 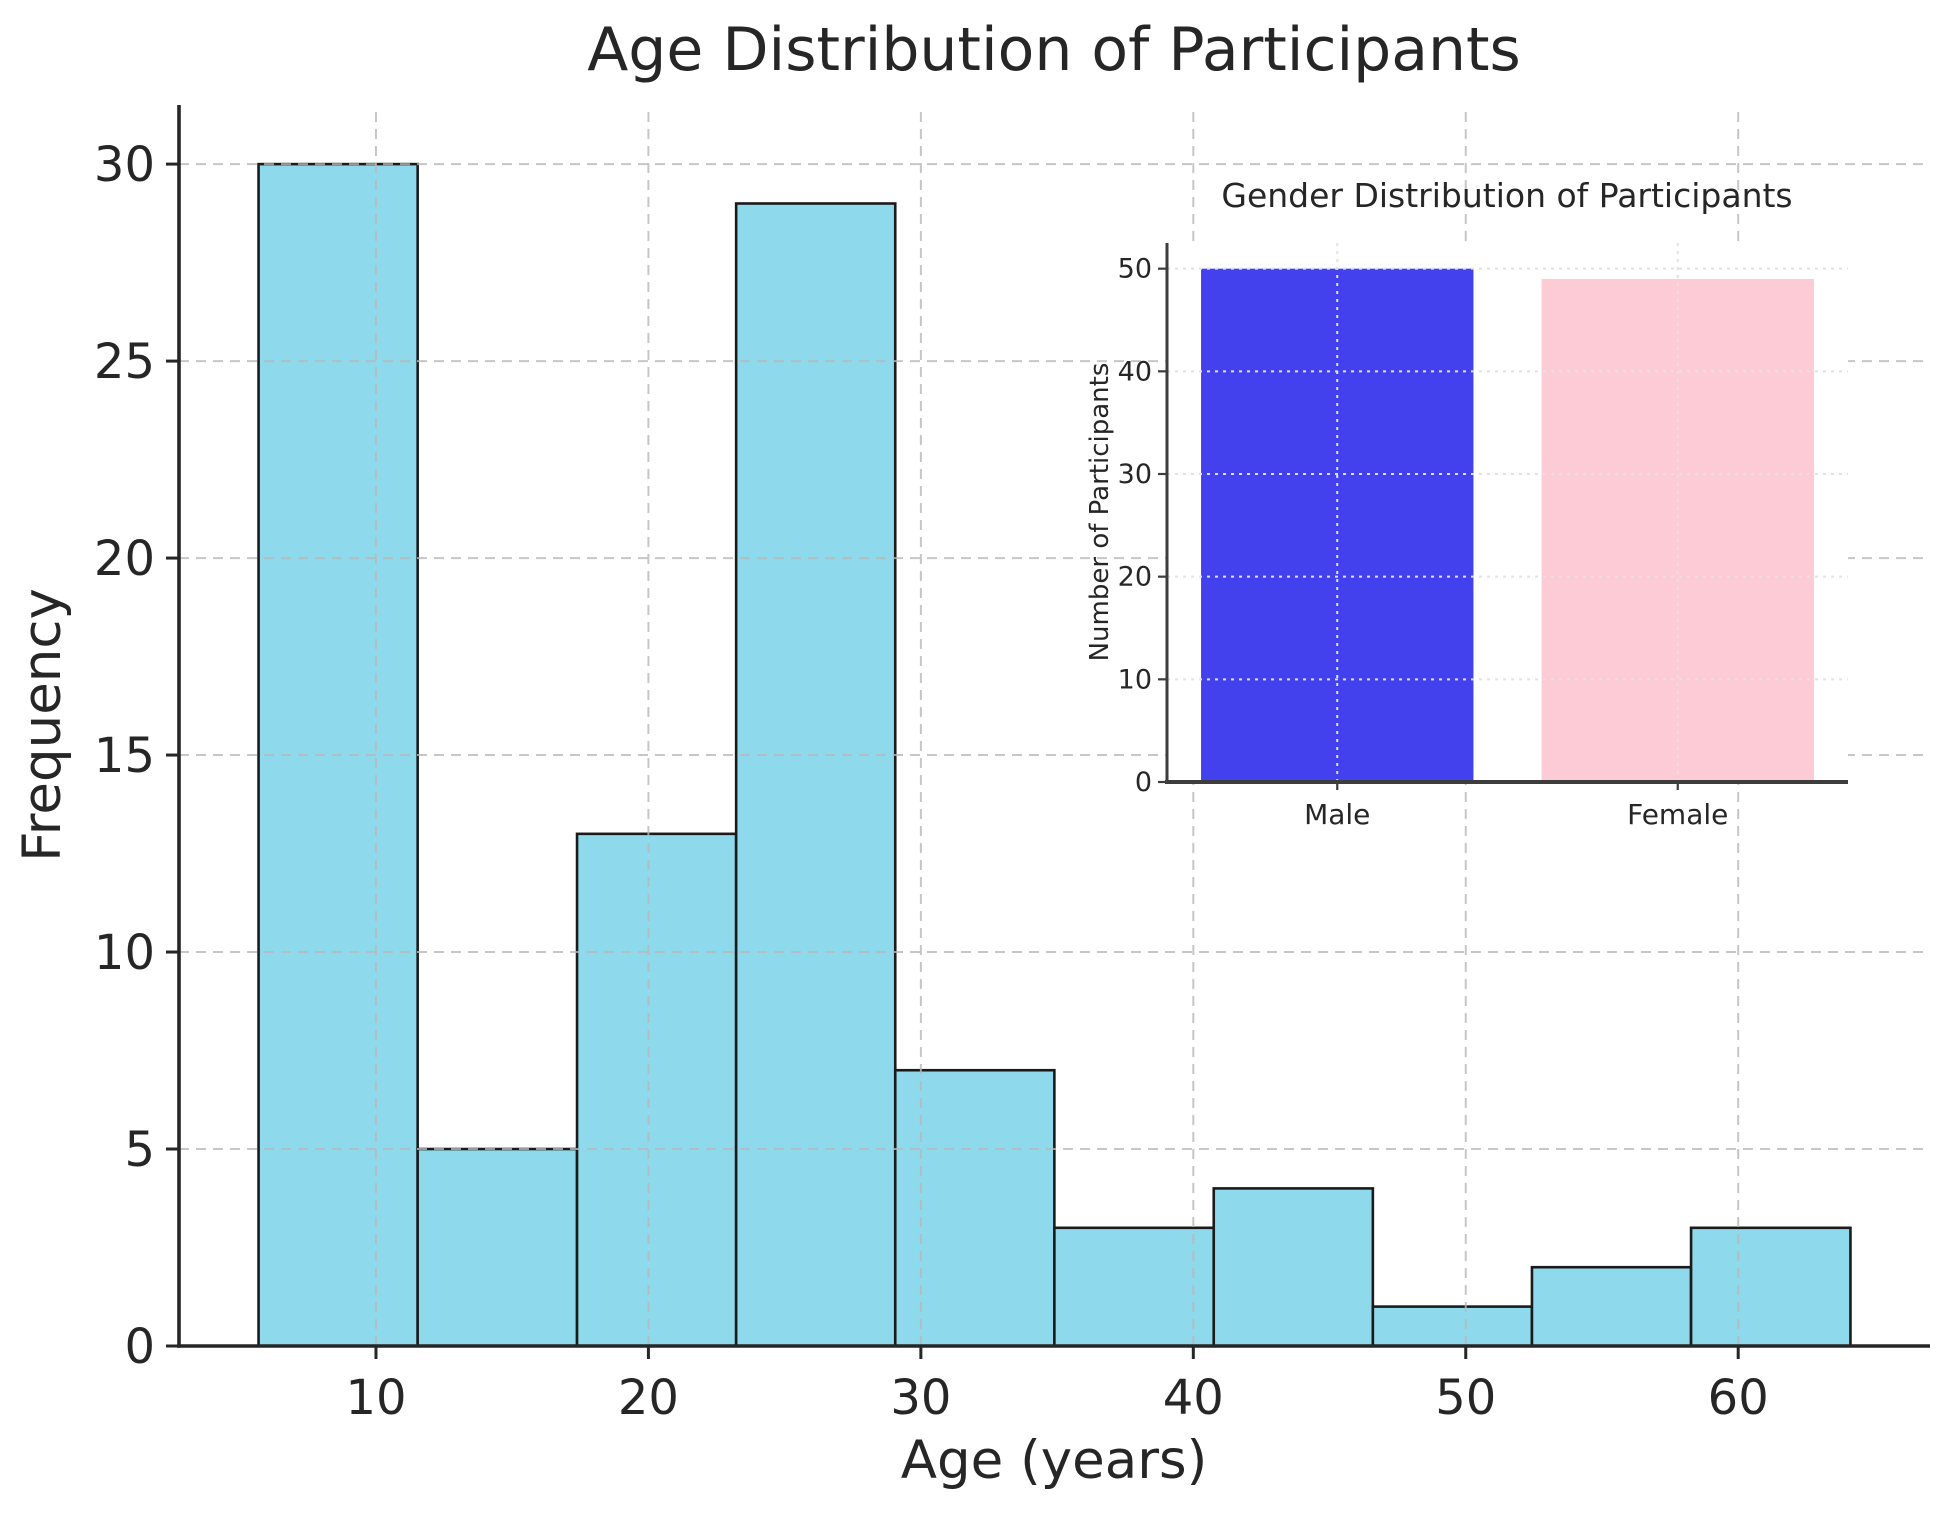 I want to click on inset-ylabel: Number of Participants, so click(x=1100, y=512).